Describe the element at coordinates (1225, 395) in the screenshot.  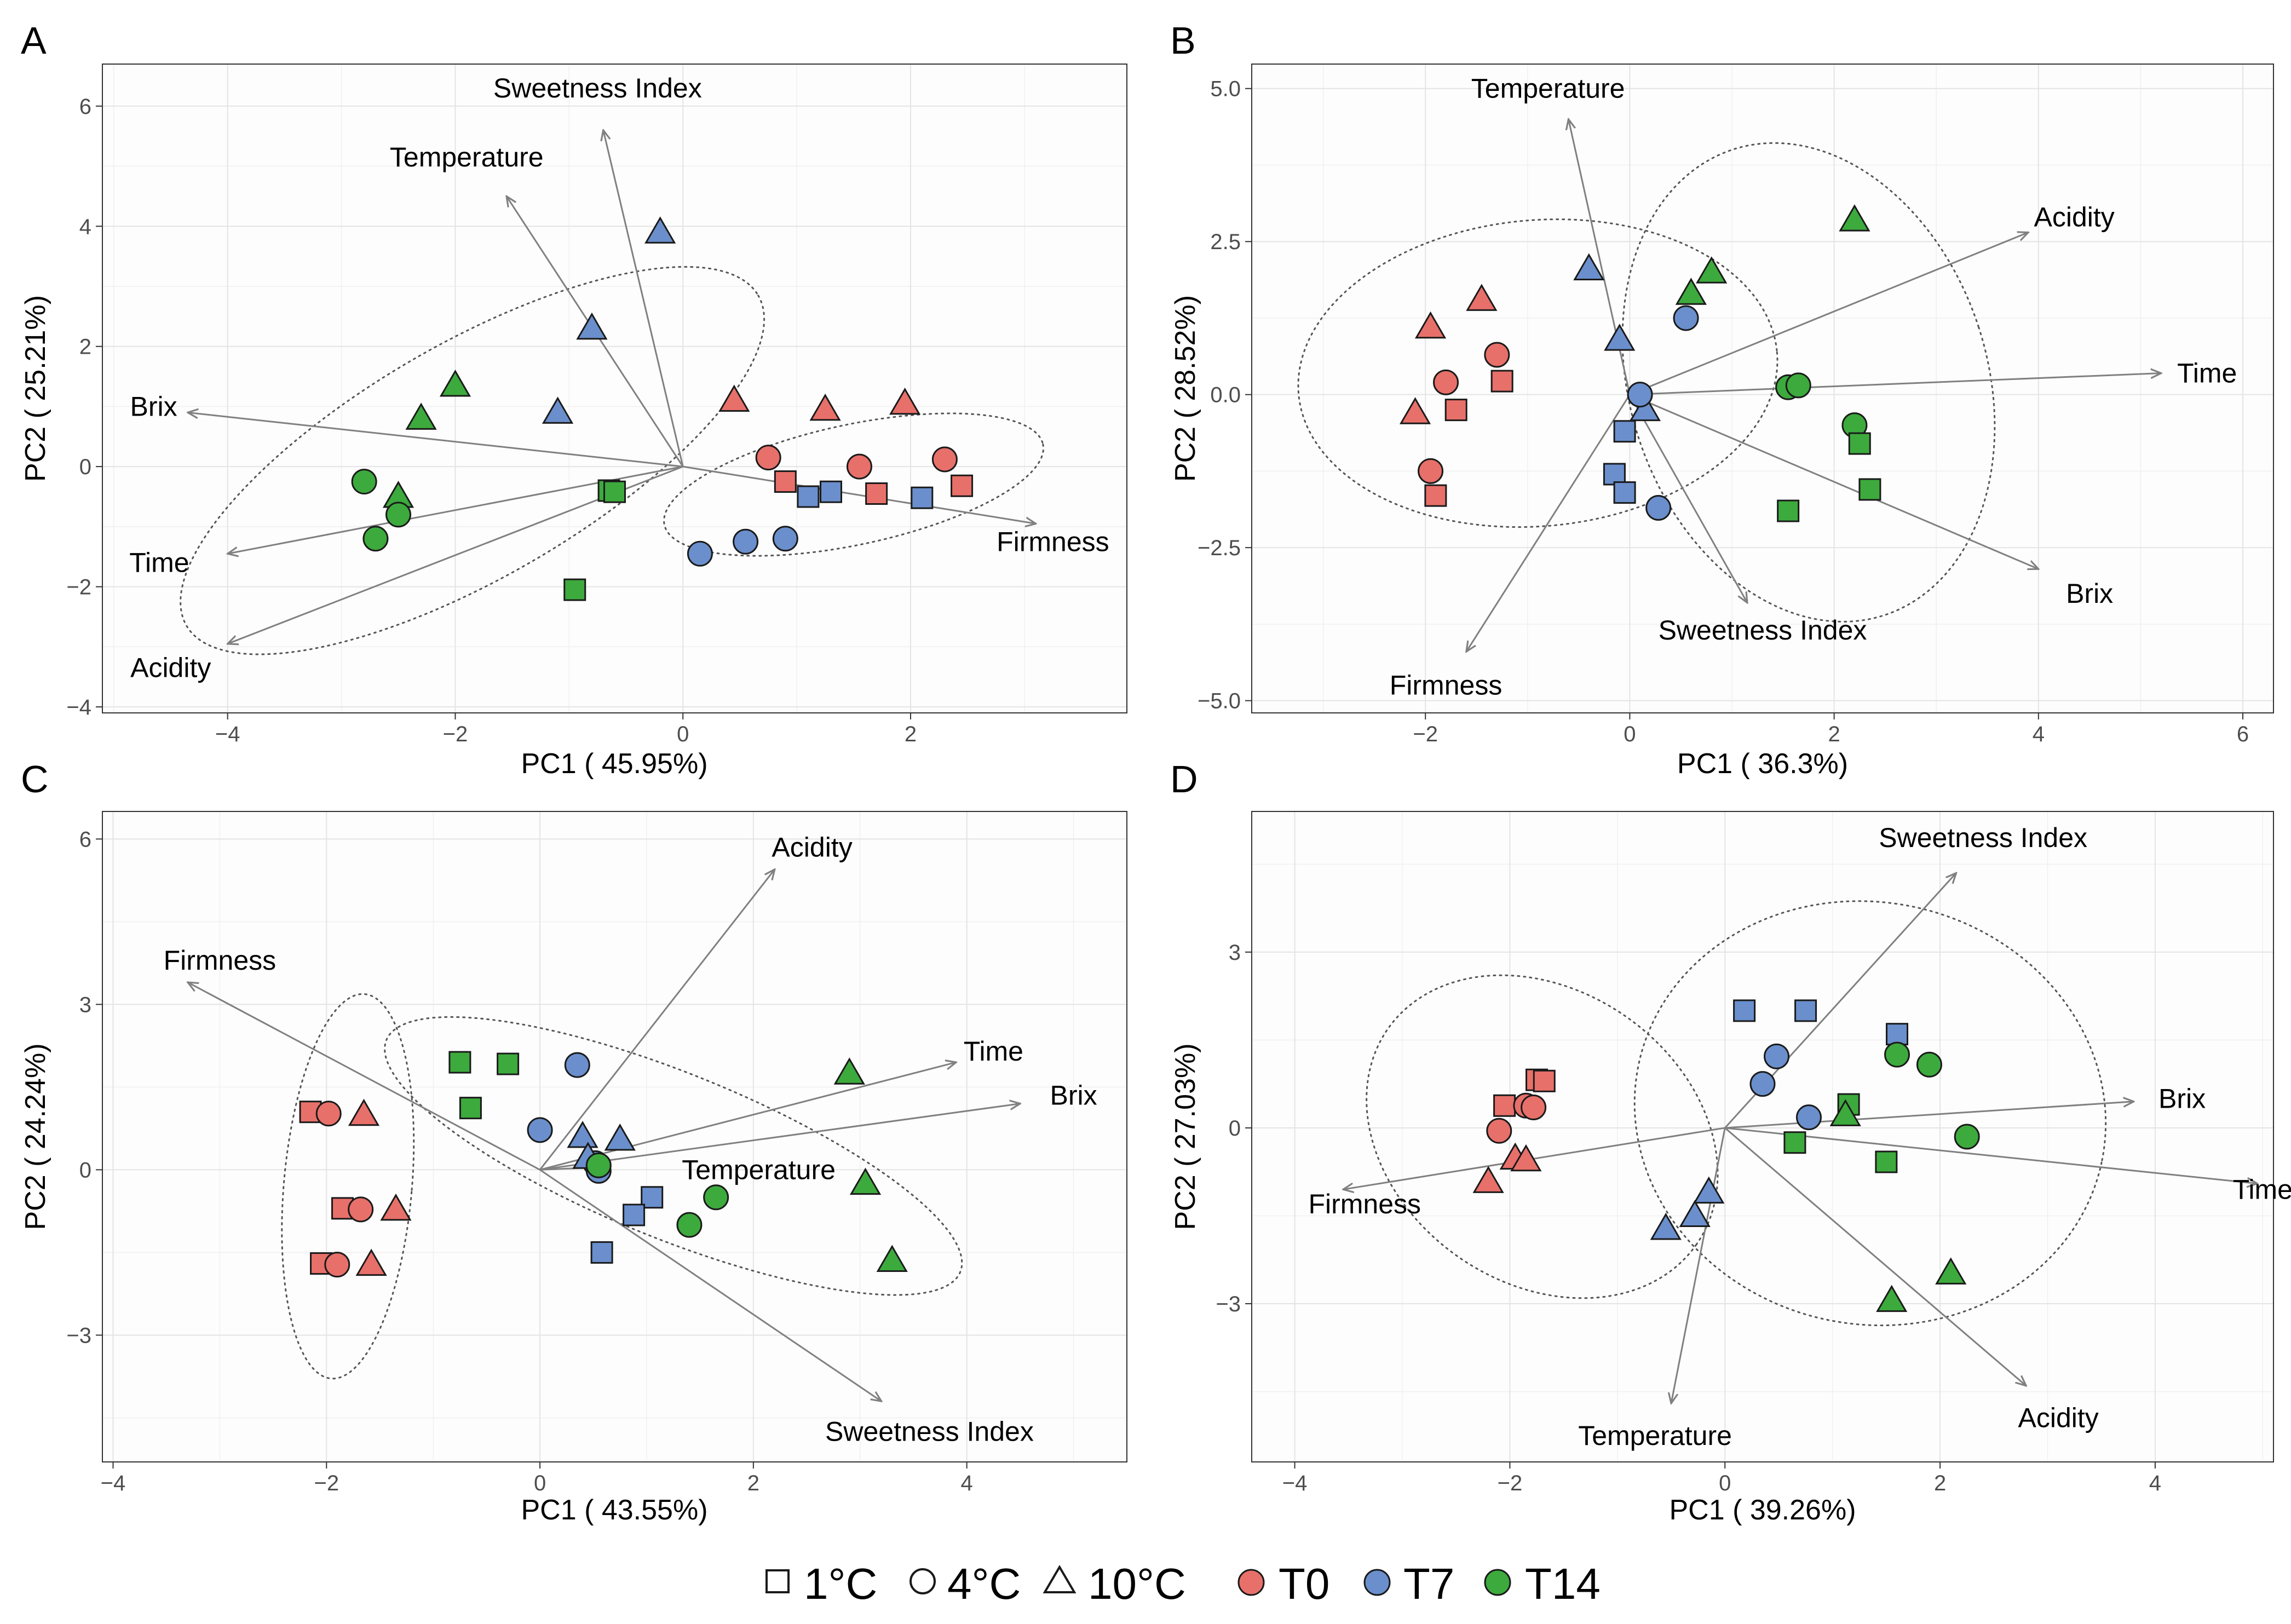
I see `y-tick-label: 0.0` at that location.